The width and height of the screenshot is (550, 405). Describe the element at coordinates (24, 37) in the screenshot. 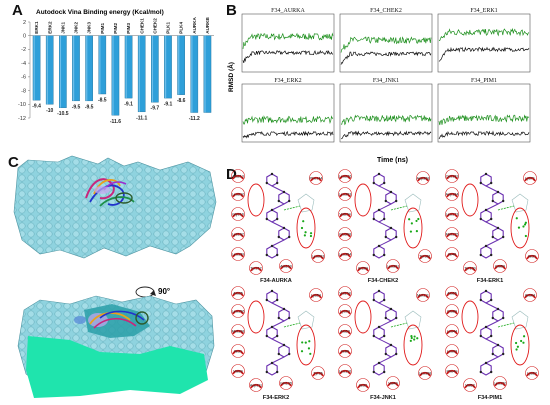

I see `y-tick-label: 0` at that location.